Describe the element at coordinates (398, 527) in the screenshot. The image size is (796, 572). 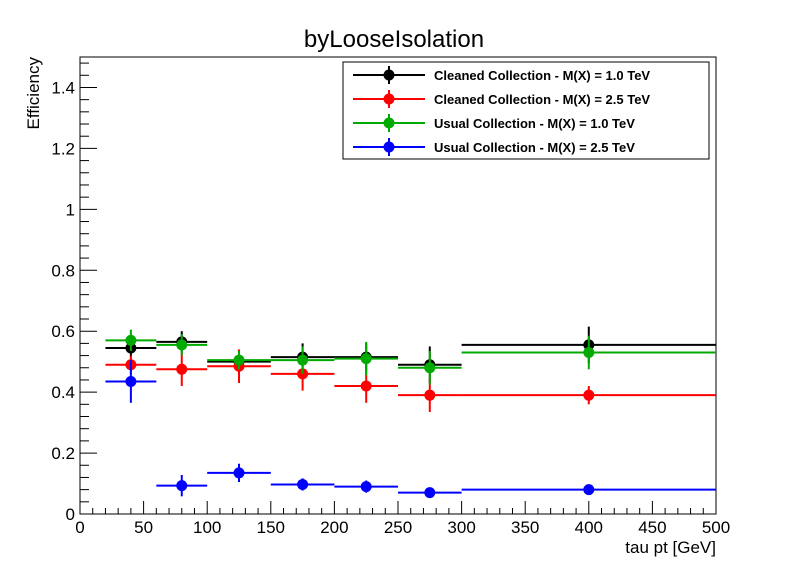
I see `x-tick-label: 250` at that location.